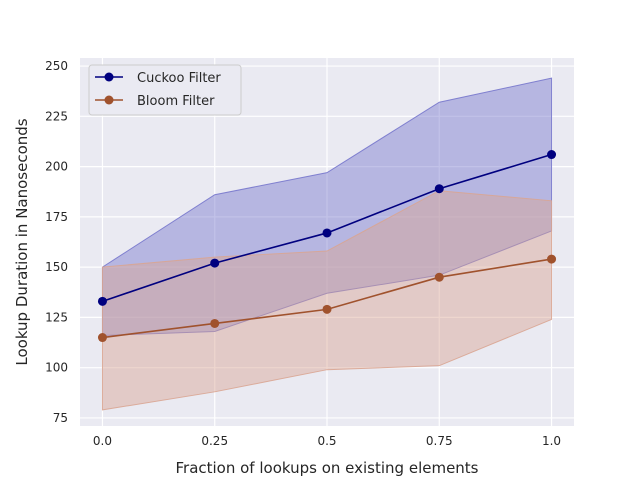  I want to click on y-tick-label: 200, so click(56, 167).